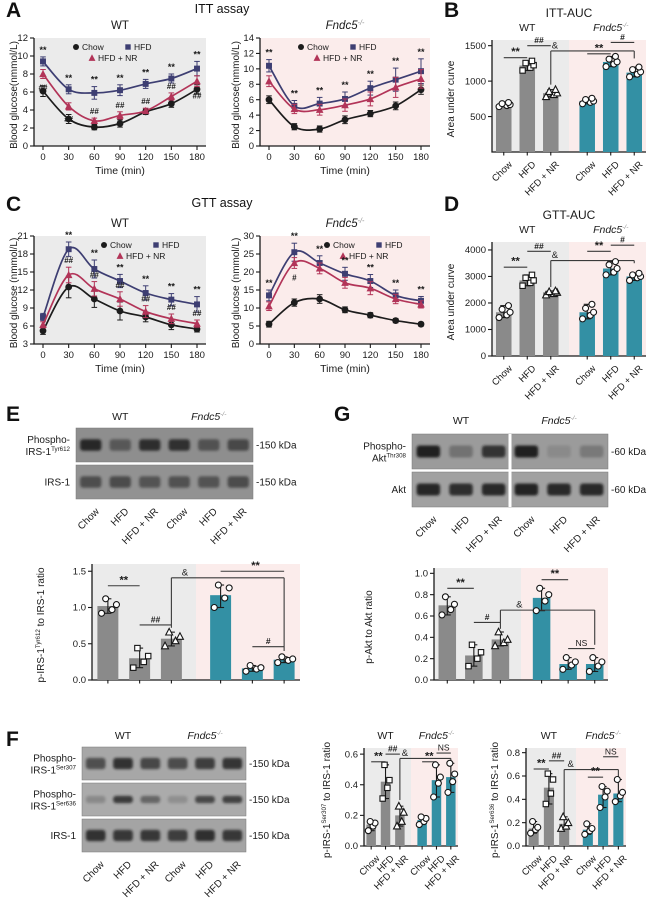 This screenshot has height=901, width=656. I want to click on svg-text: -60 kDa, so click(628, 452).